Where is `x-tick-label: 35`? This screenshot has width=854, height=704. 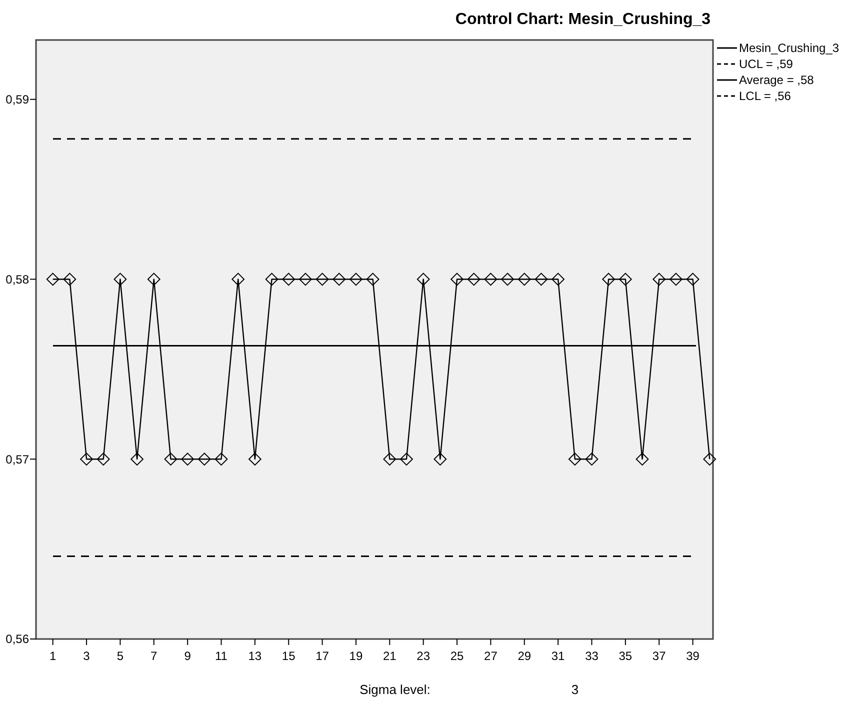
x-tick-label: 35 is located at coordinates (625, 656).